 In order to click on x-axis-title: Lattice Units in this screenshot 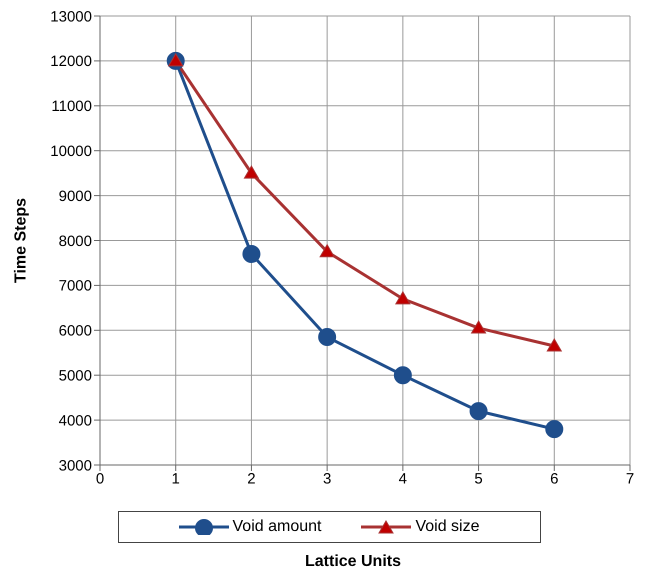, I will do `click(353, 562)`.